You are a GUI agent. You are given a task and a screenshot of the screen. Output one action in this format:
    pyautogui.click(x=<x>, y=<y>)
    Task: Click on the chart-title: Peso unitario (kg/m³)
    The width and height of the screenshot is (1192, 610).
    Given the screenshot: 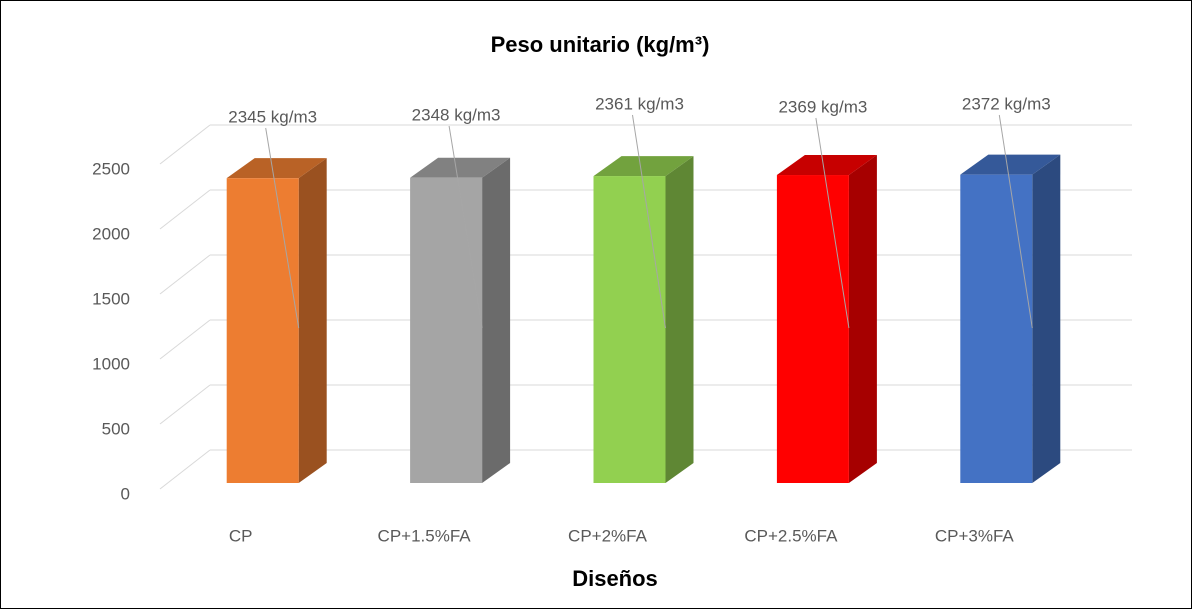 What is the action you would take?
    pyautogui.click(x=600, y=44)
    